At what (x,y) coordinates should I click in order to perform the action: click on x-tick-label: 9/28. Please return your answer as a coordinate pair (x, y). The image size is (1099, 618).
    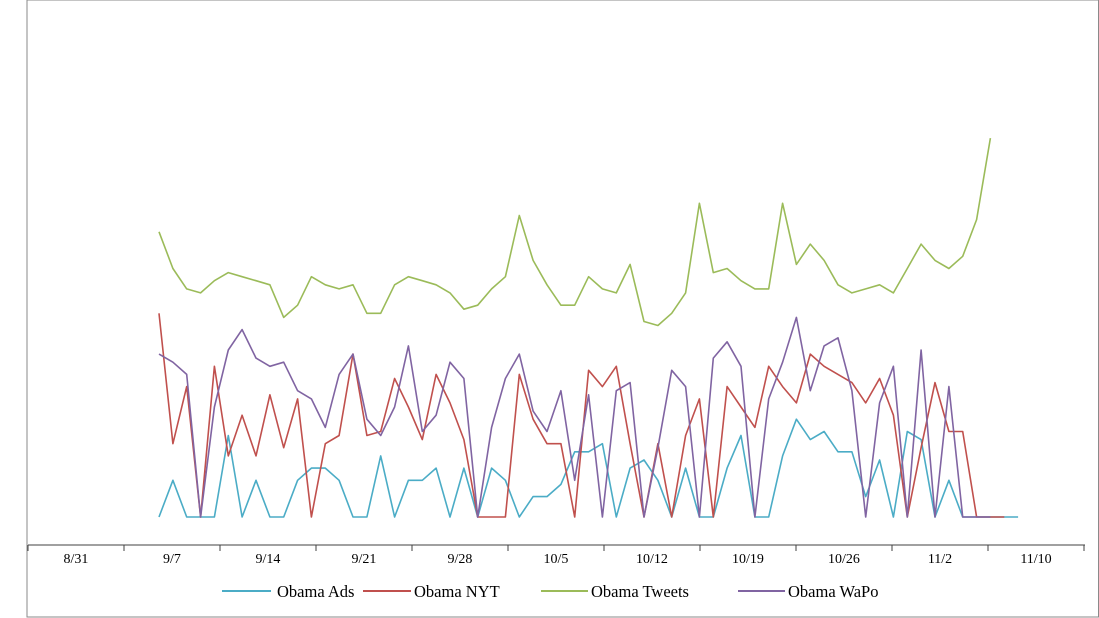
    Looking at the image, I should click on (460, 559).